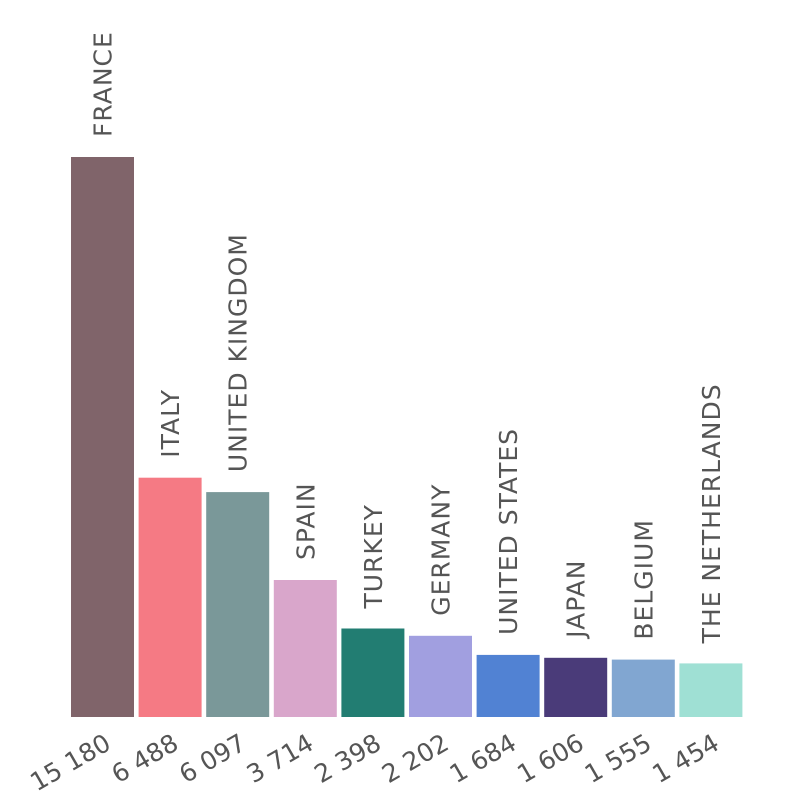 The image size is (800, 810). I want to click on bar-italy, so click(170, 597).